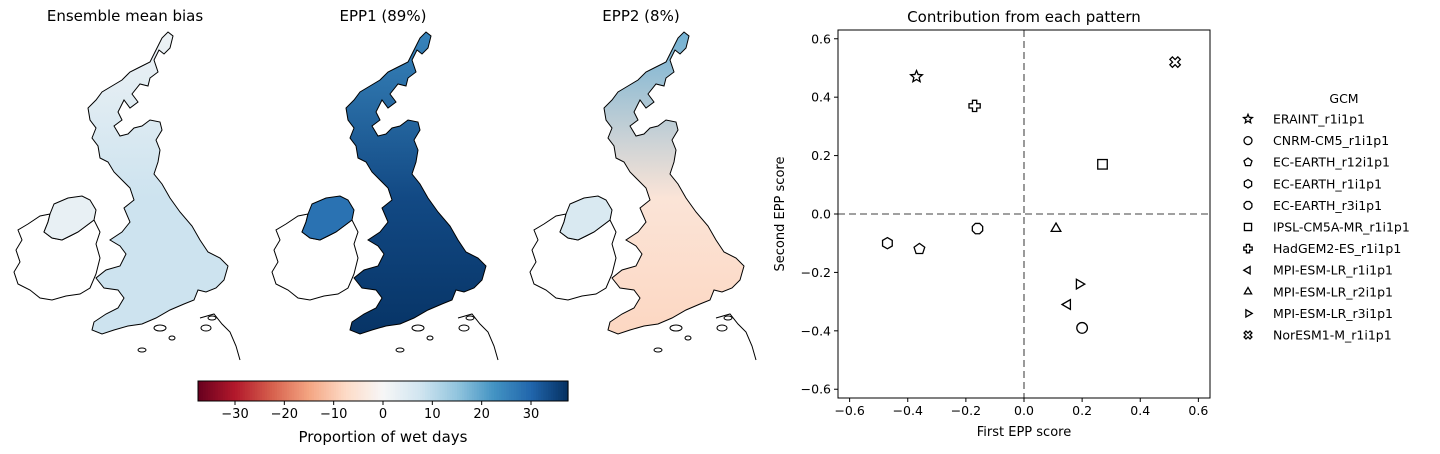 The height and width of the screenshot is (454, 1440). Describe the element at coordinates (383, 437) in the screenshot. I see `colorbar-label: Proportion of wet days` at that location.